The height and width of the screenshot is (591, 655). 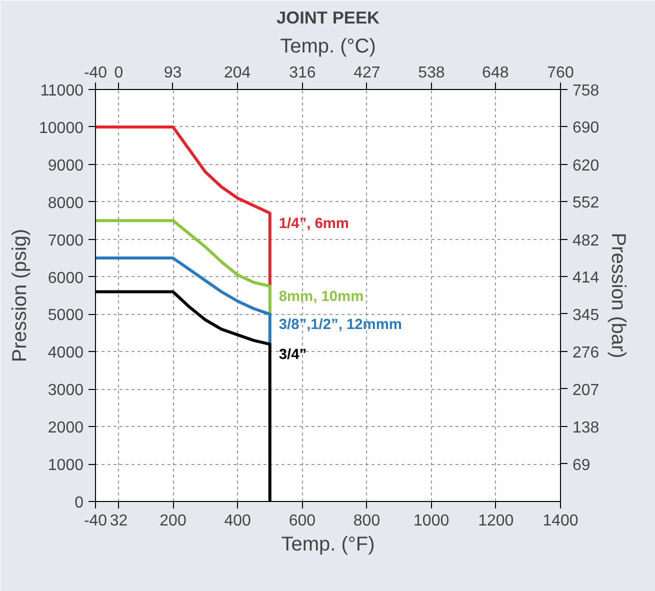 What do you see at coordinates (173, 521) in the screenshot?
I see `x-tick-label: 200` at bounding box center [173, 521].